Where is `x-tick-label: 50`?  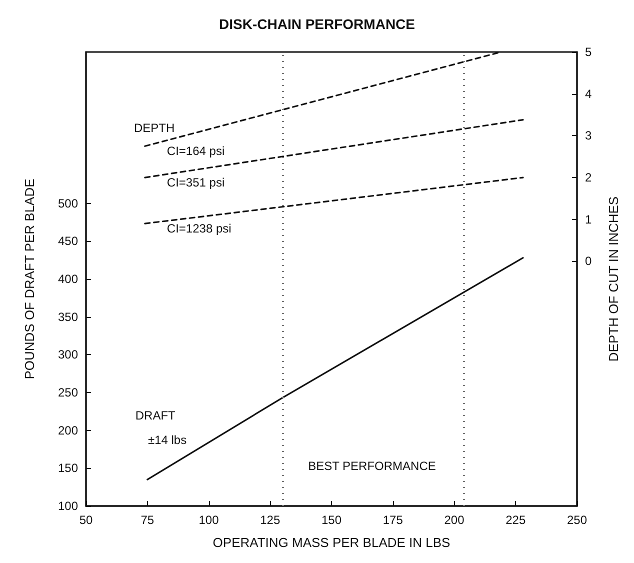
x-tick-label: 50 is located at coordinates (86, 520).